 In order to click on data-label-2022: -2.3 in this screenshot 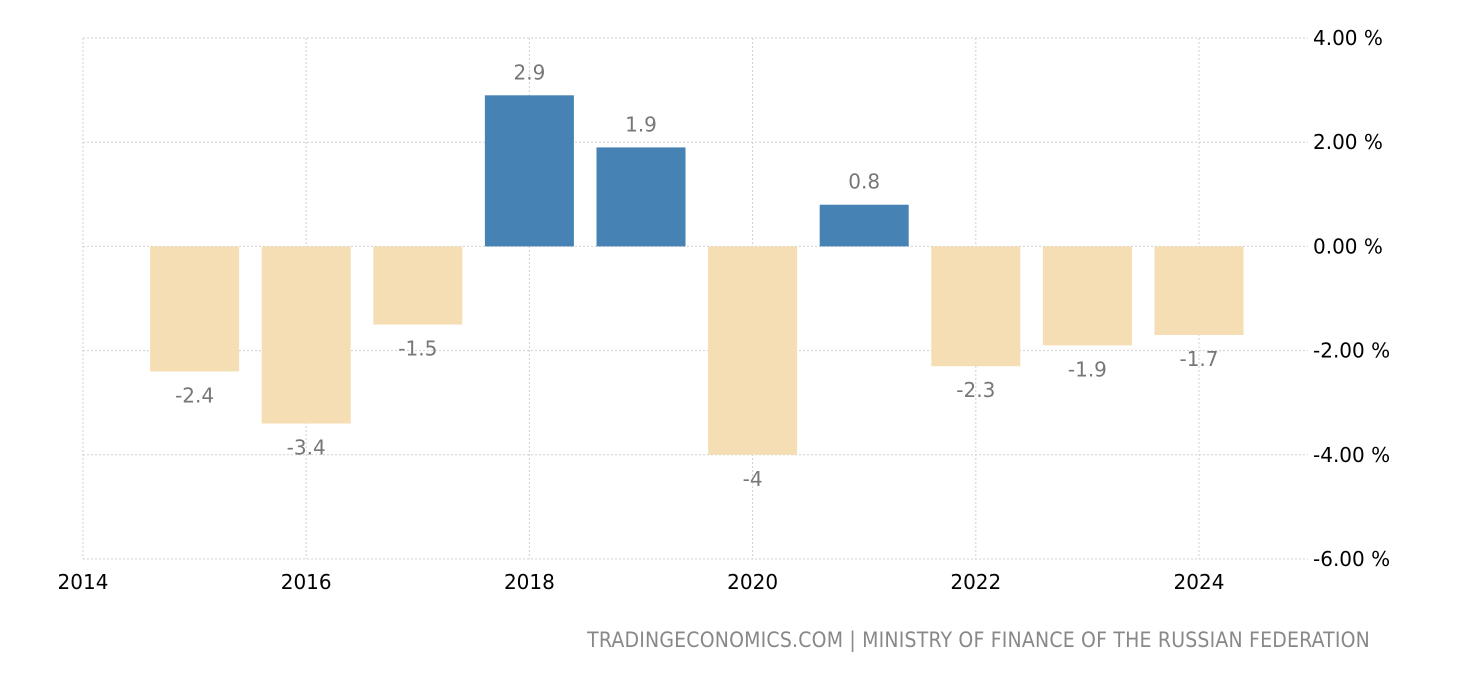, I will do `click(975, 390)`.